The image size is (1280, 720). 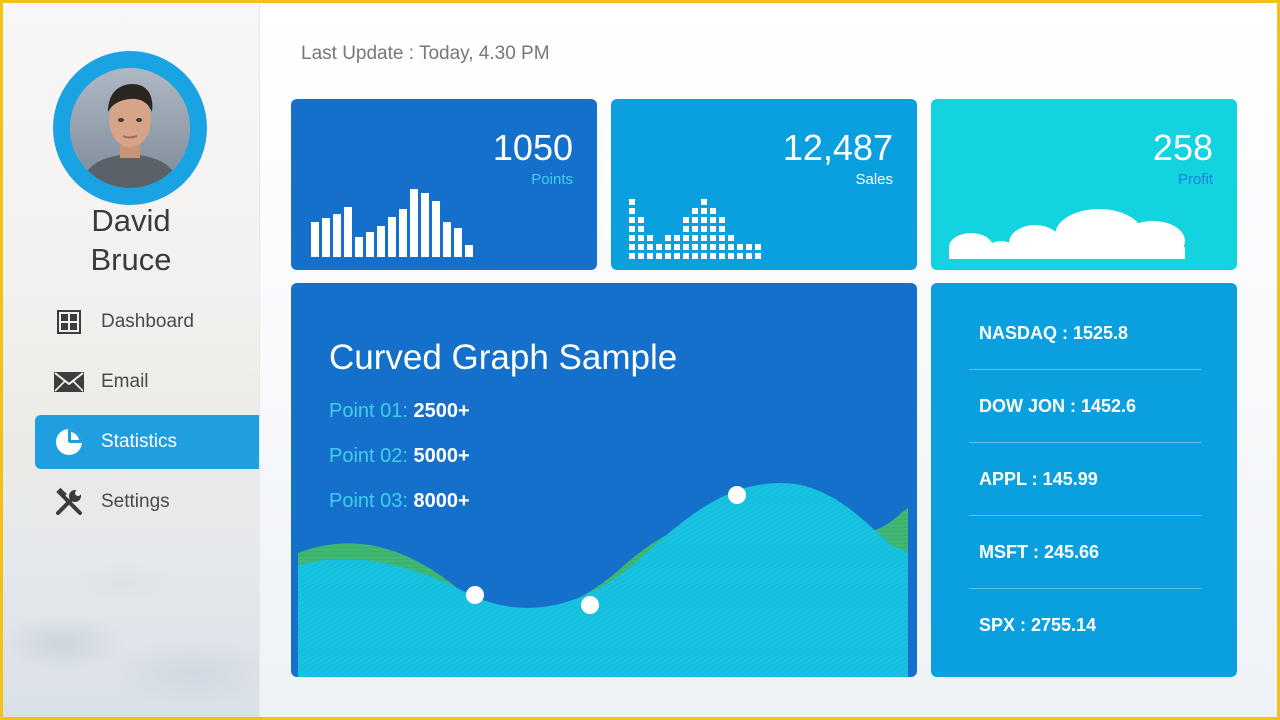 What do you see at coordinates (695, 229) in the screenshot?
I see `sales-dot-sparkline` at bounding box center [695, 229].